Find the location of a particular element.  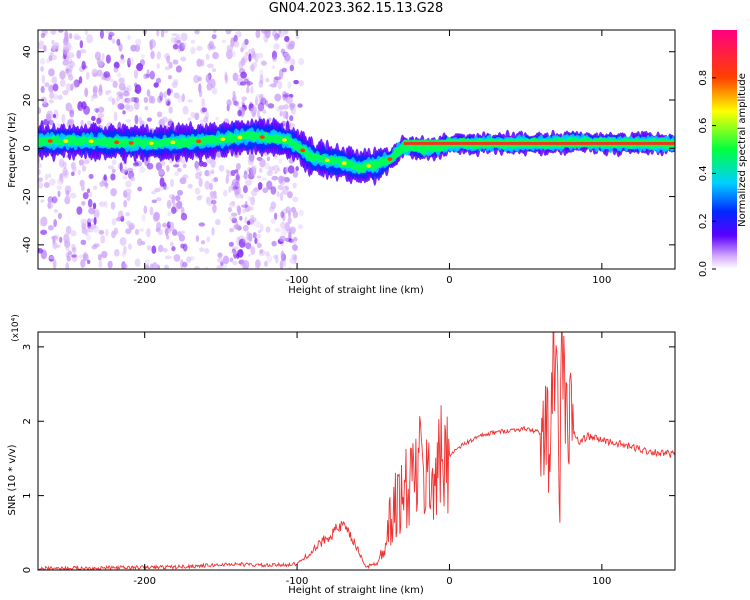

snr-xtick-label: 100 is located at coordinates (601, 581).